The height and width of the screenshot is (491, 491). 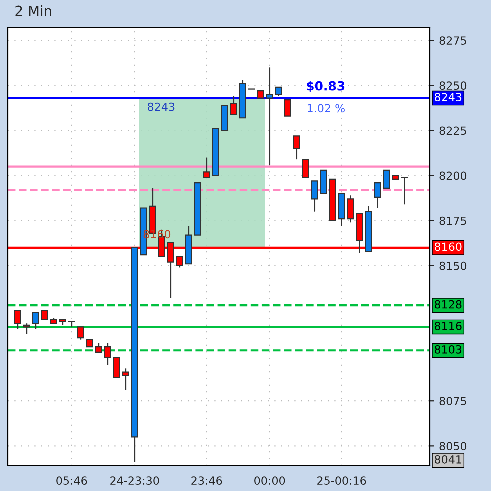 What do you see at coordinates (453, 446) in the screenshot?
I see `y-tick-label: 8050` at bounding box center [453, 446].